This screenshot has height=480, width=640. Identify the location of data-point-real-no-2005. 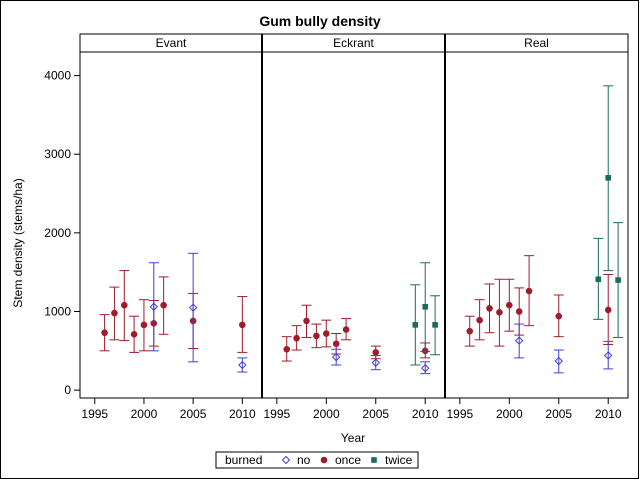
(558, 361).